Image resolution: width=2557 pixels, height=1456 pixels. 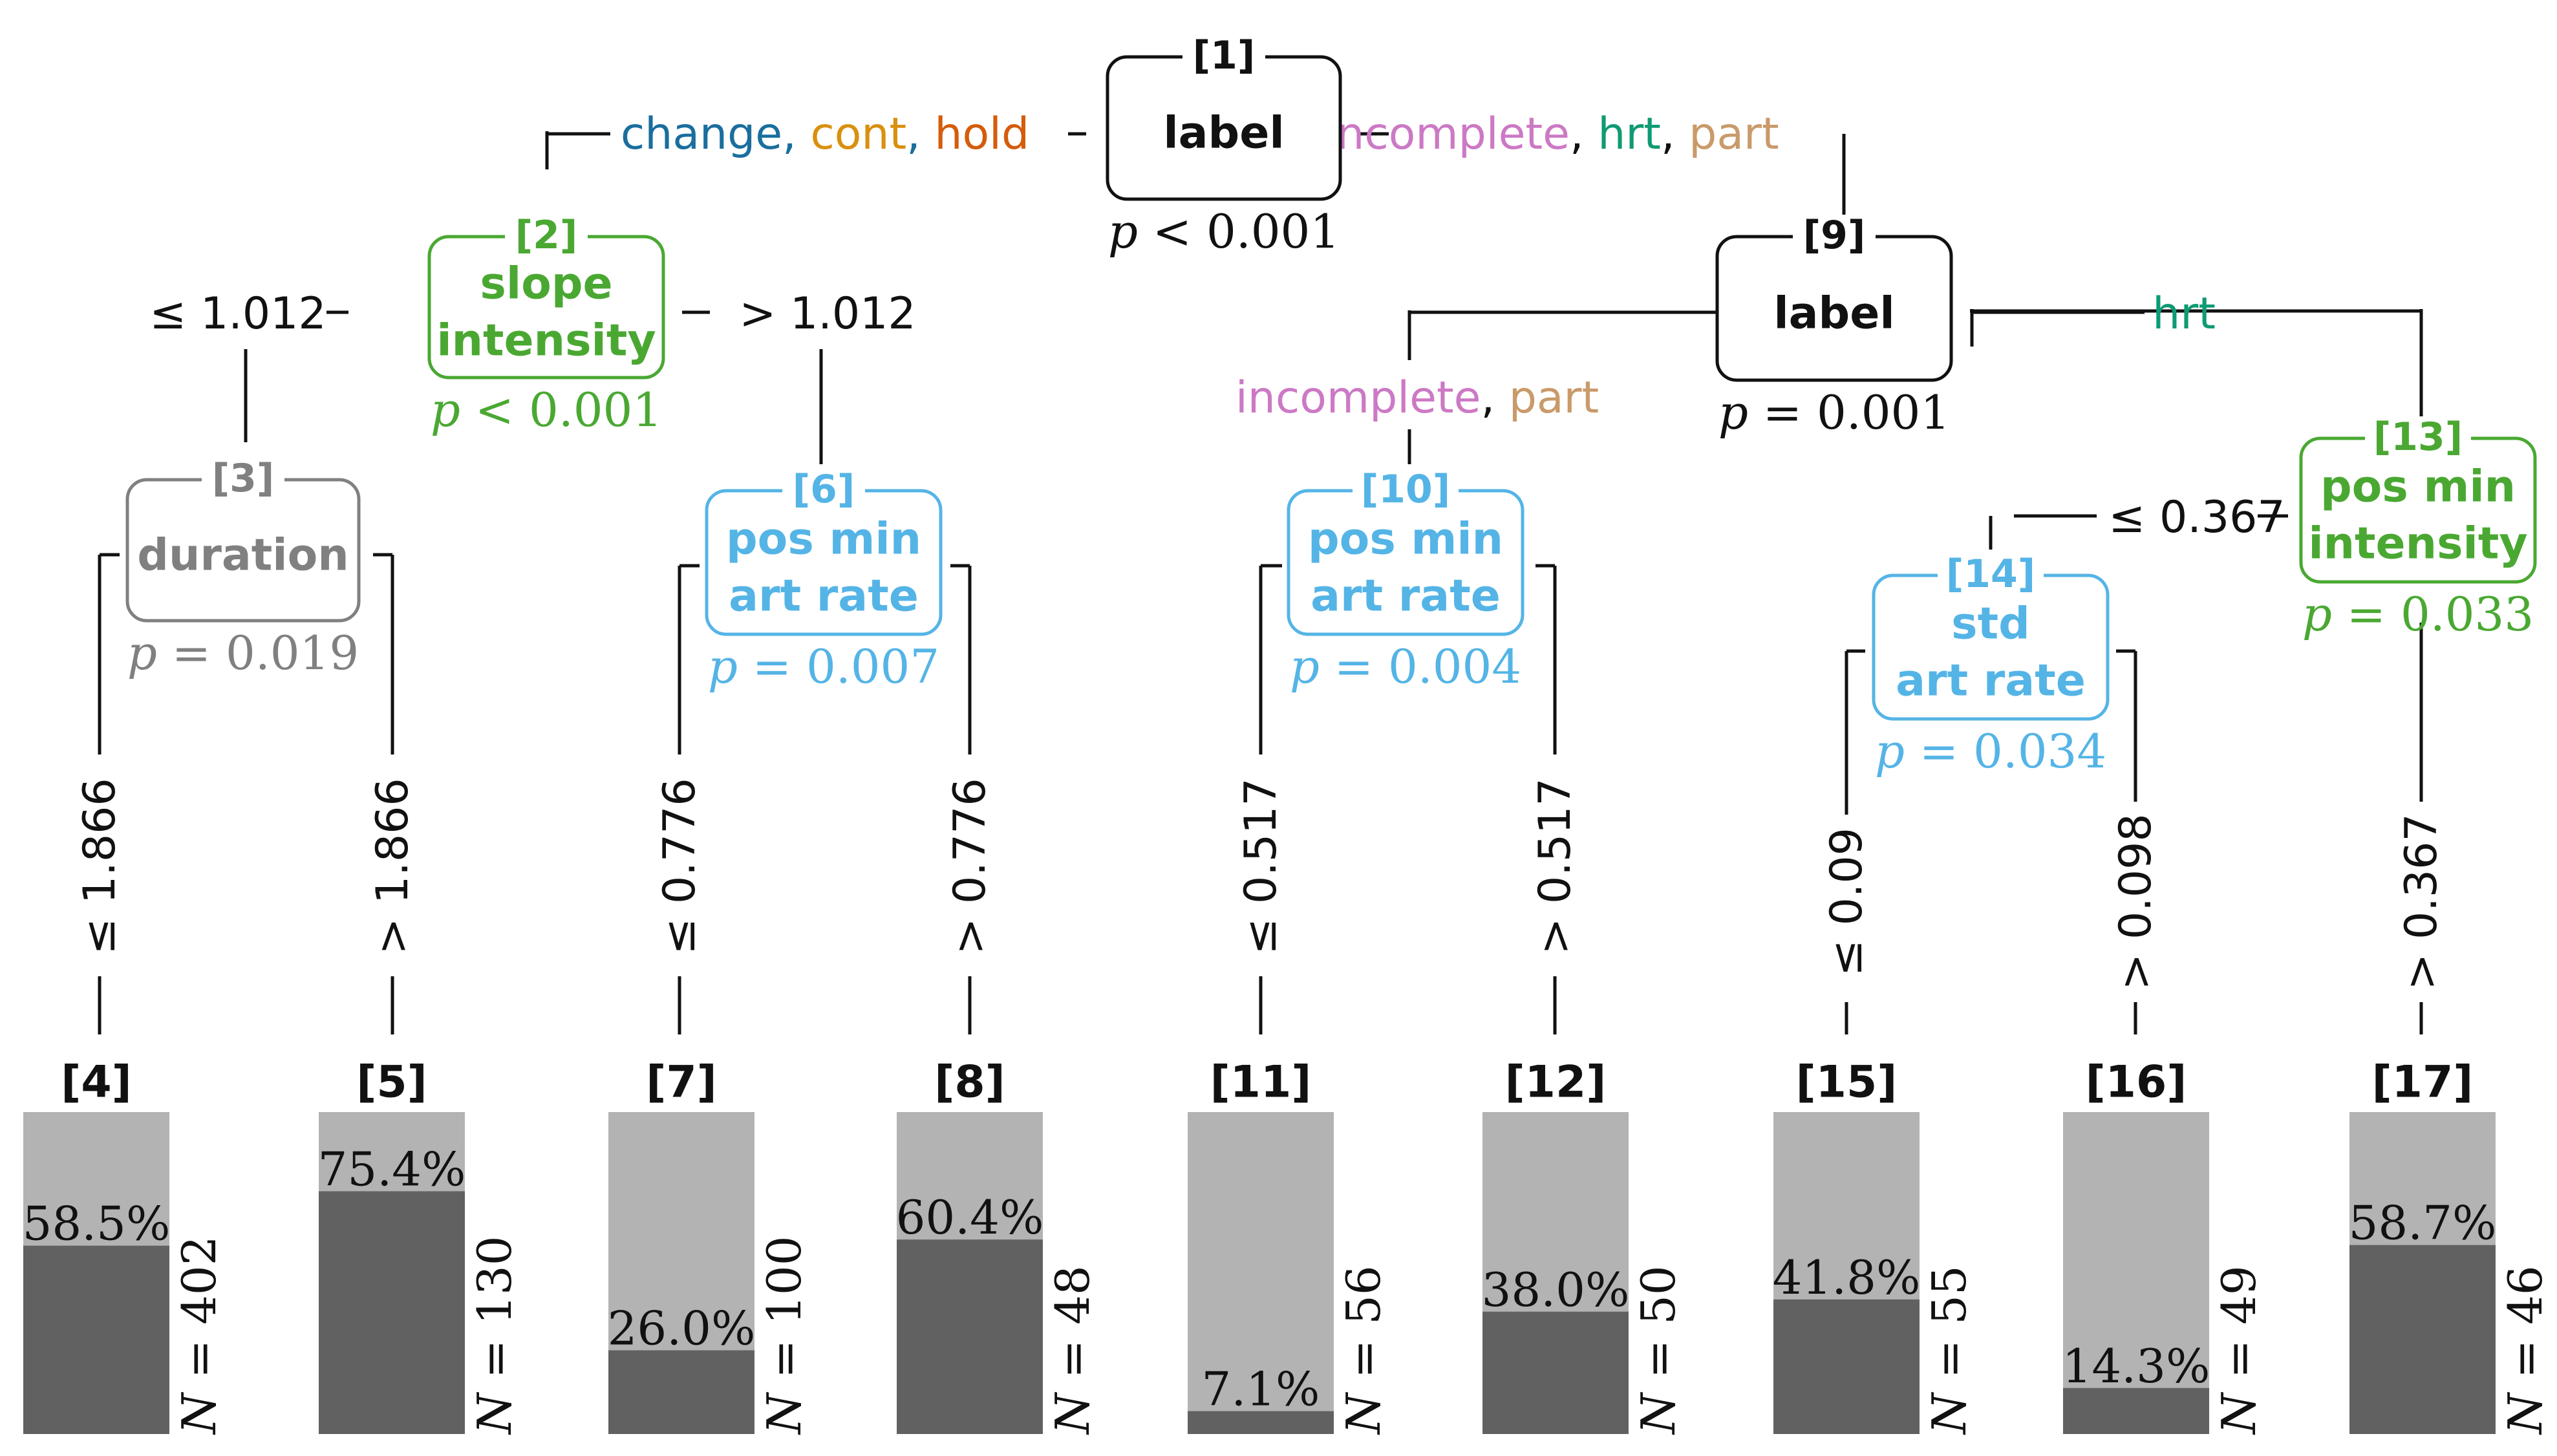 I want to click on edge-label-part: part, so click(x=1554, y=397).